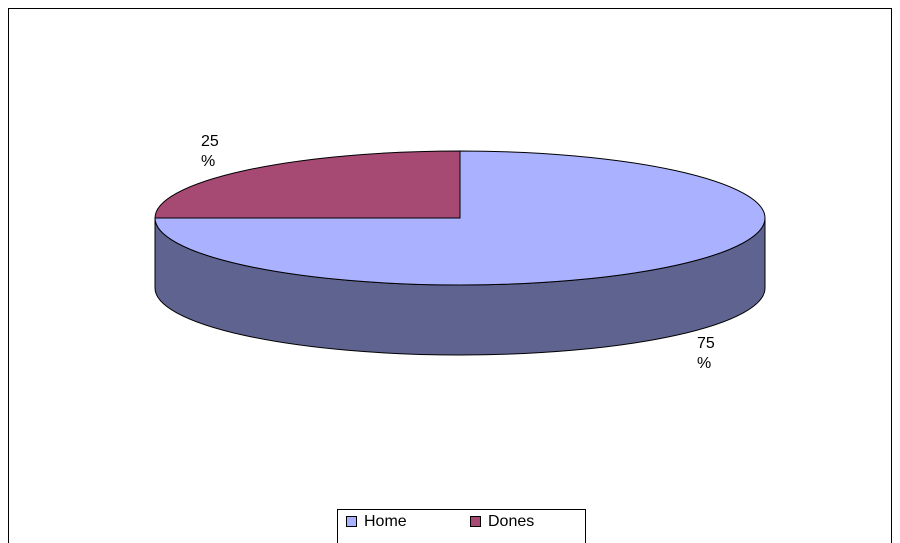  What do you see at coordinates (511, 521) in the screenshot?
I see `legend-label: Dones` at bounding box center [511, 521].